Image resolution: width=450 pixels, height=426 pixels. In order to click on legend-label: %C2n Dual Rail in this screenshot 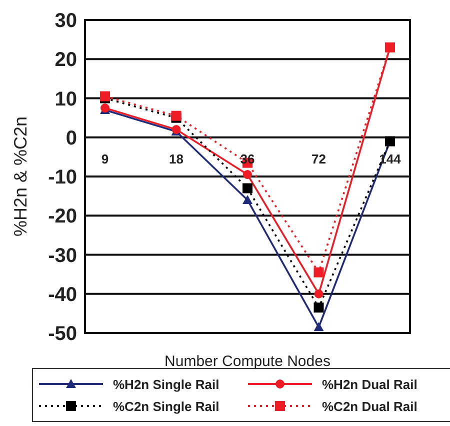, I will do `click(370, 406)`.